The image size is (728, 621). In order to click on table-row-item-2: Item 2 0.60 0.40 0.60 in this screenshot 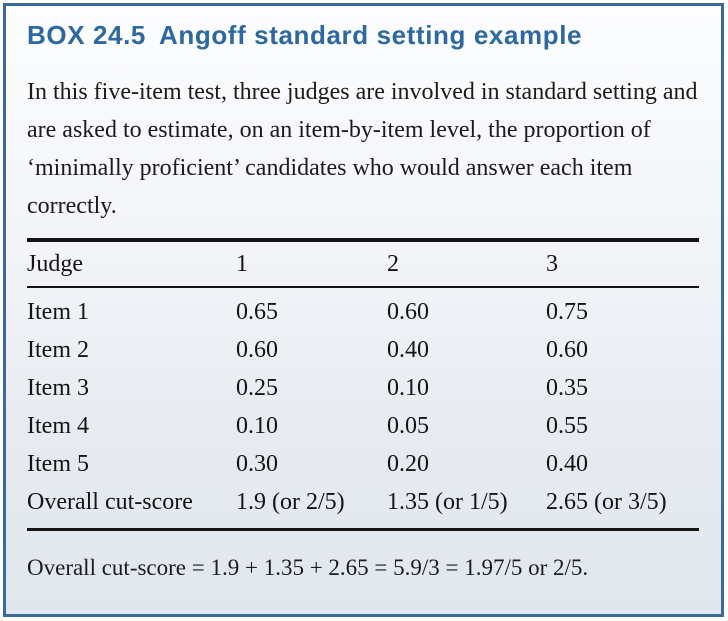, I will do `click(363, 350)`.